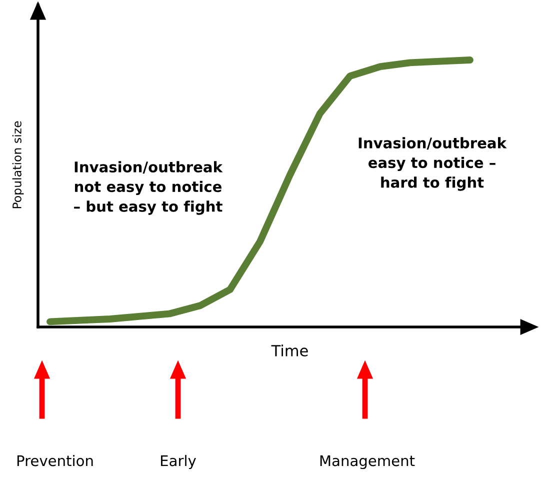  Describe the element at coordinates (289, 350) in the screenshot. I see `x-axis-title: Time` at that location.